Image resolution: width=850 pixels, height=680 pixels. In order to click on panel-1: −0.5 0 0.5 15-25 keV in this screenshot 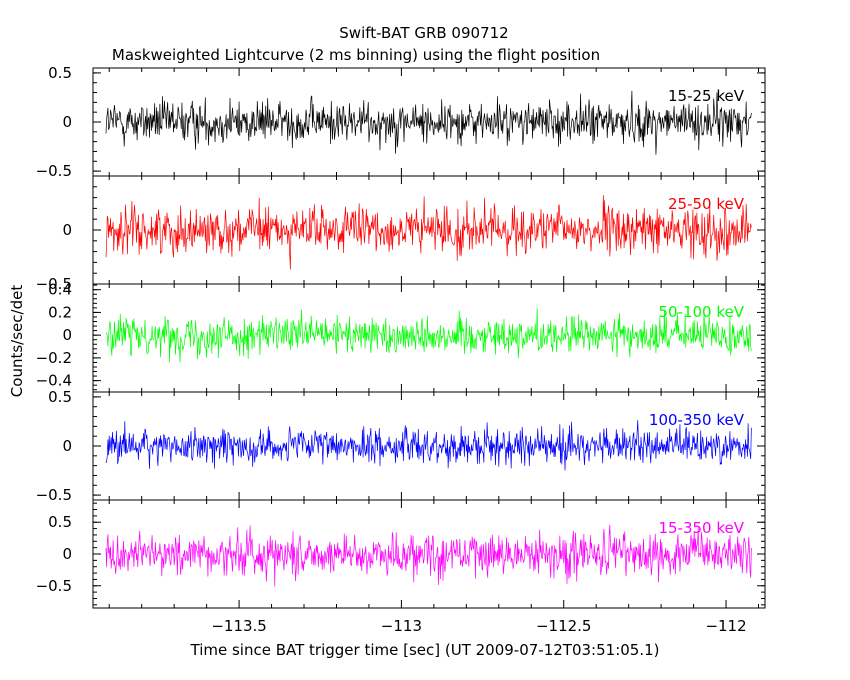, I will do `click(401, 122)`.